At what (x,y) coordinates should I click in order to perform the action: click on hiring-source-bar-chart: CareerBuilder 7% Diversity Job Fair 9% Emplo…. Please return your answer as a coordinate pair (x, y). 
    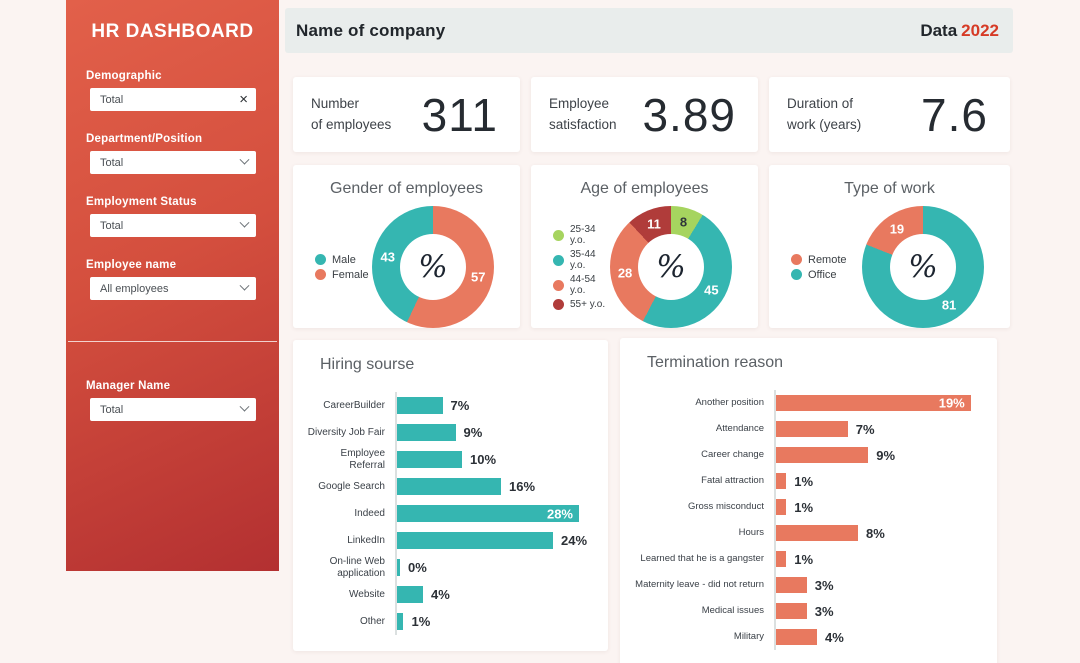
    Looking at the image, I should click on (448, 513).